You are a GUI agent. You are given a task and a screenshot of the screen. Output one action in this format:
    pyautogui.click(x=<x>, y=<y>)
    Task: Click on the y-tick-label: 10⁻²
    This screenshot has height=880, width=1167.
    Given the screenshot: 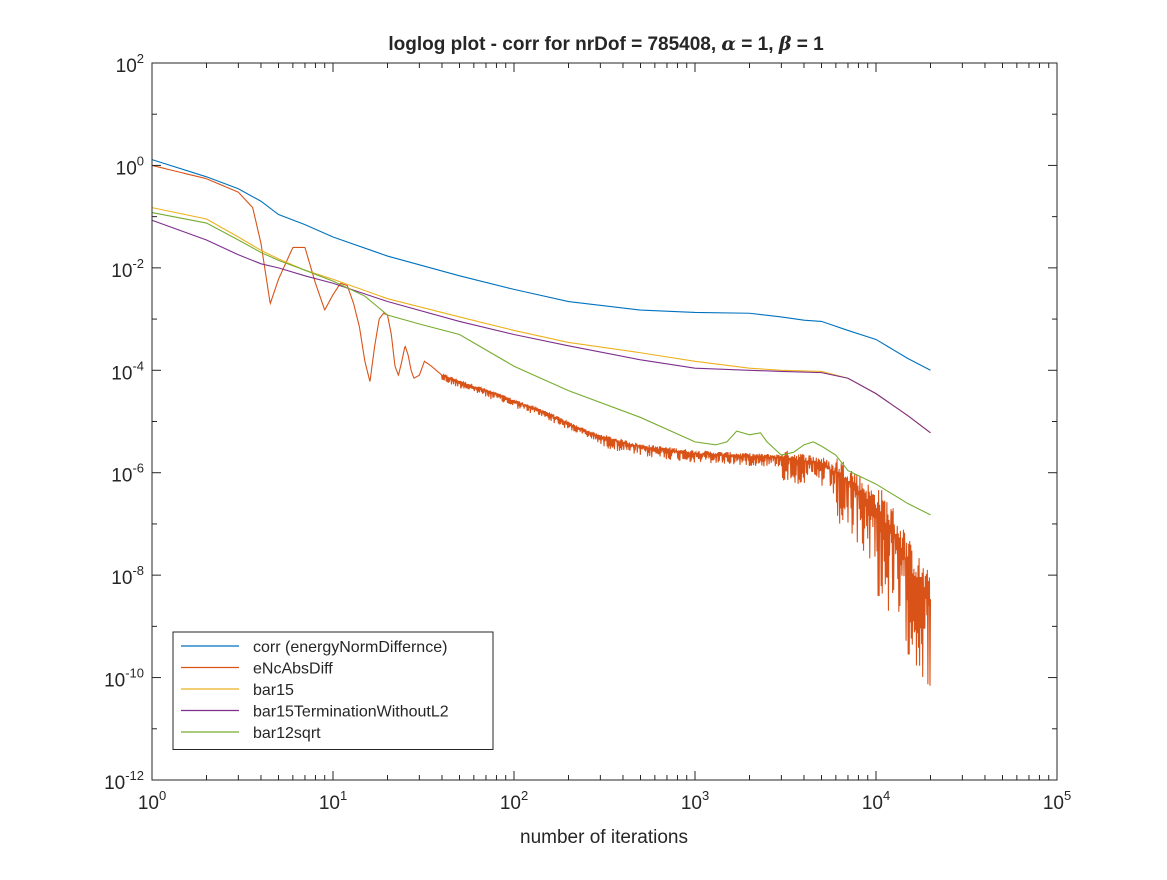 What is the action you would take?
    pyautogui.click(x=127, y=269)
    